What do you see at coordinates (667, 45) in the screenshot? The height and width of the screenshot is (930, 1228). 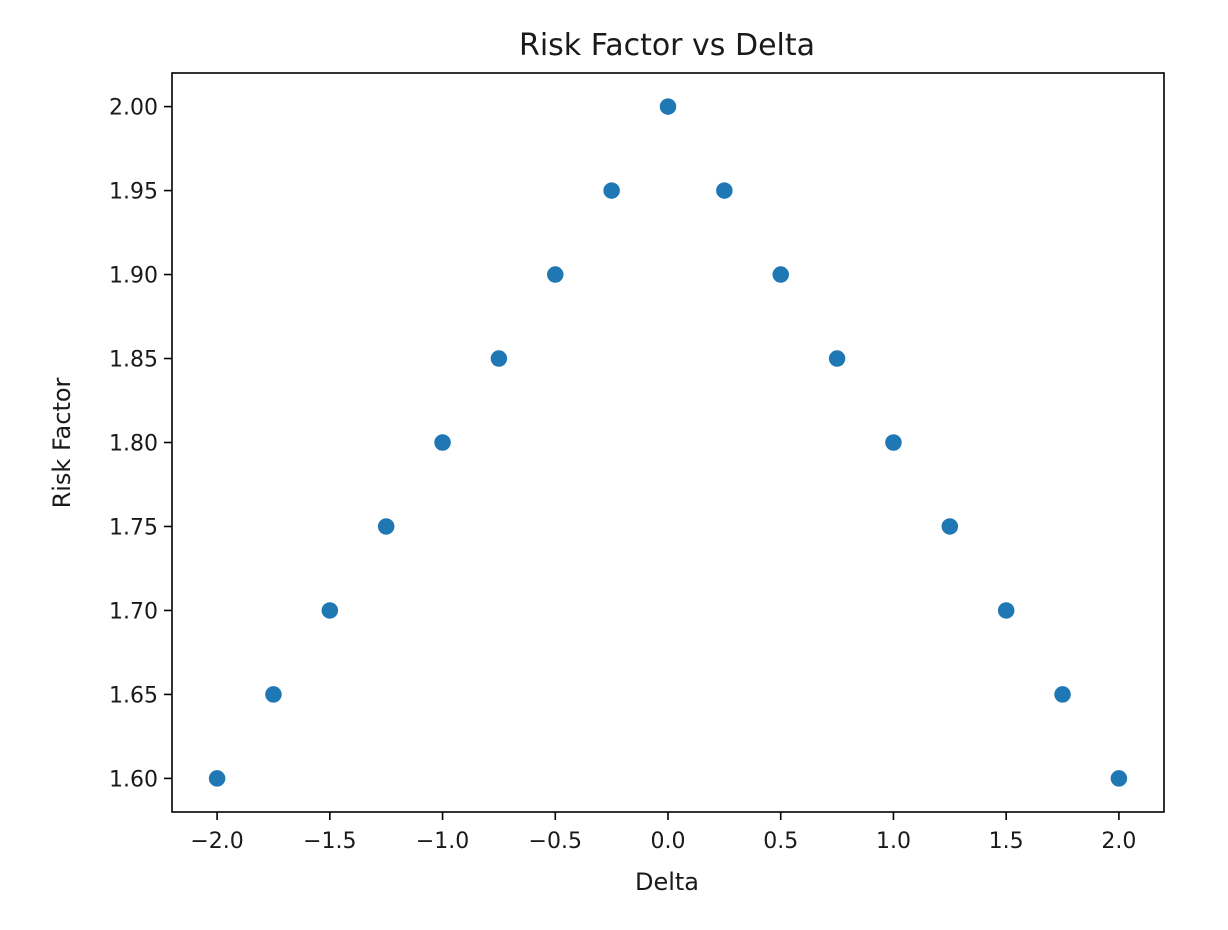 I see `chart-title: Risk Factor vs Delta` at bounding box center [667, 45].